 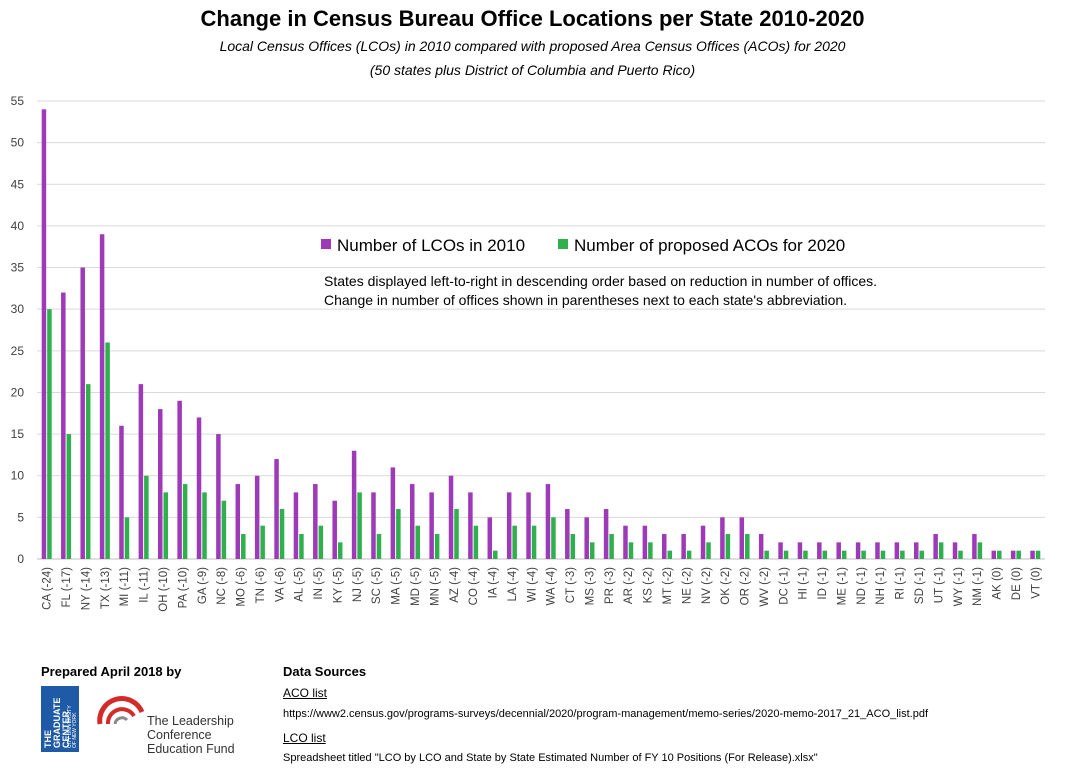 I want to click on x-tick-label: KY (-5), so click(x=338, y=585).